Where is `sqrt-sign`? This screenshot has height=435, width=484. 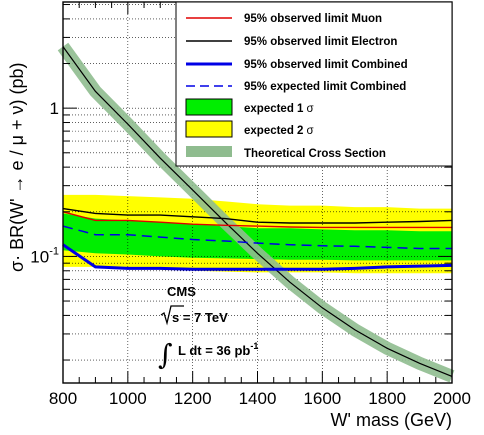
sqrt-sign is located at coordinates (172, 315).